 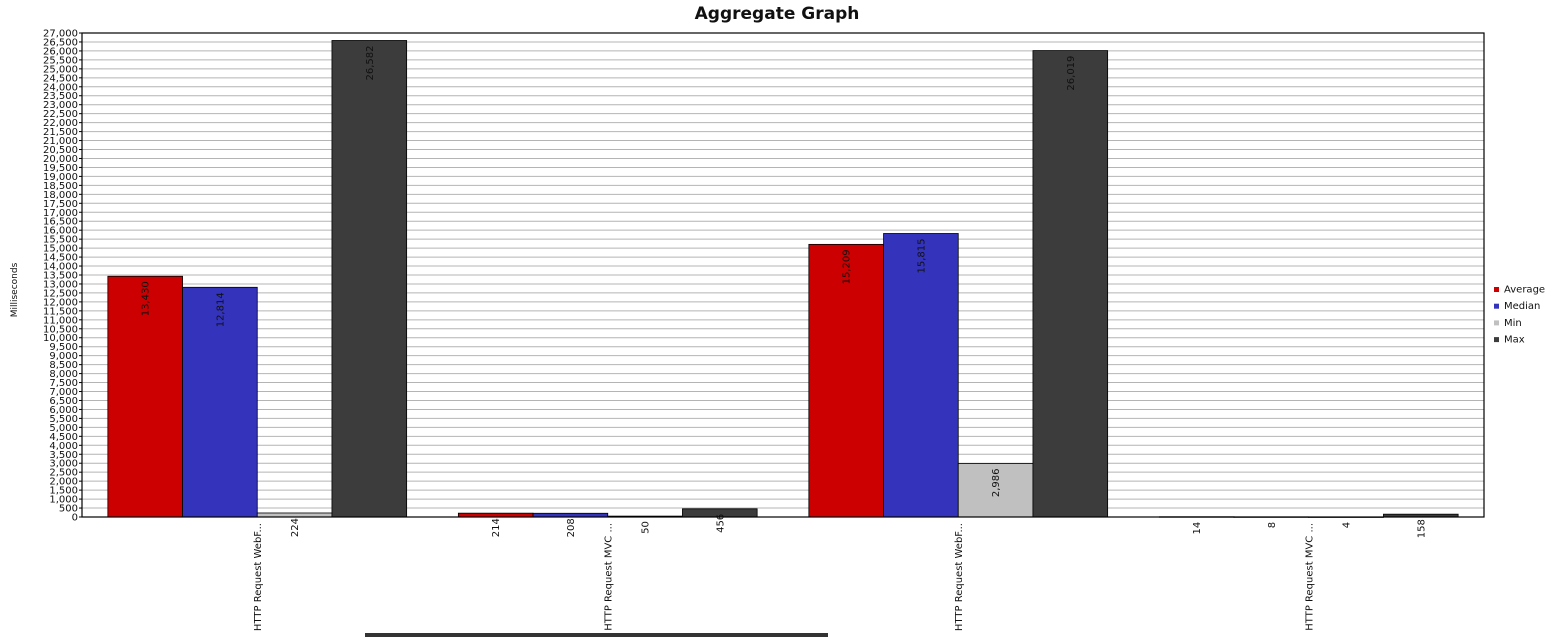 What do you see at coordinates (370, 62) in the screenshot?
I see `value-label: 26,582` at bounding box center [370, 62].